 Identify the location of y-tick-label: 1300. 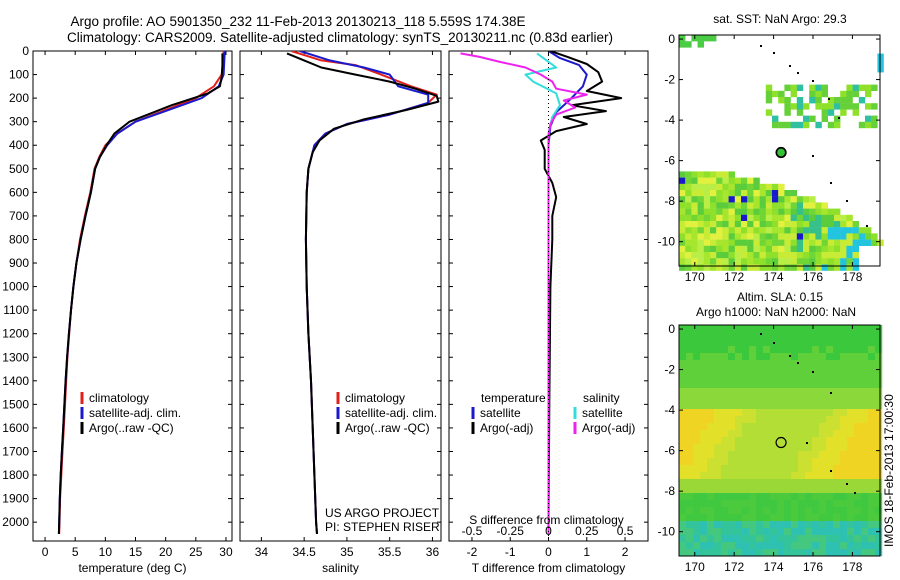
(15, 357).